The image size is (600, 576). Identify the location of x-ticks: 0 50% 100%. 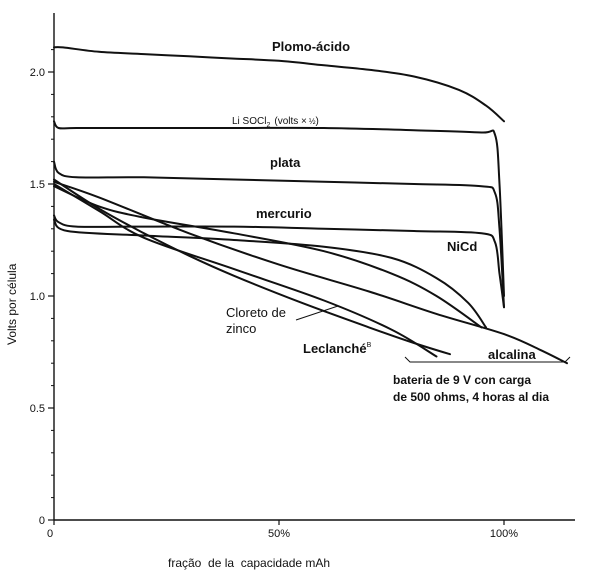
(282, 530).